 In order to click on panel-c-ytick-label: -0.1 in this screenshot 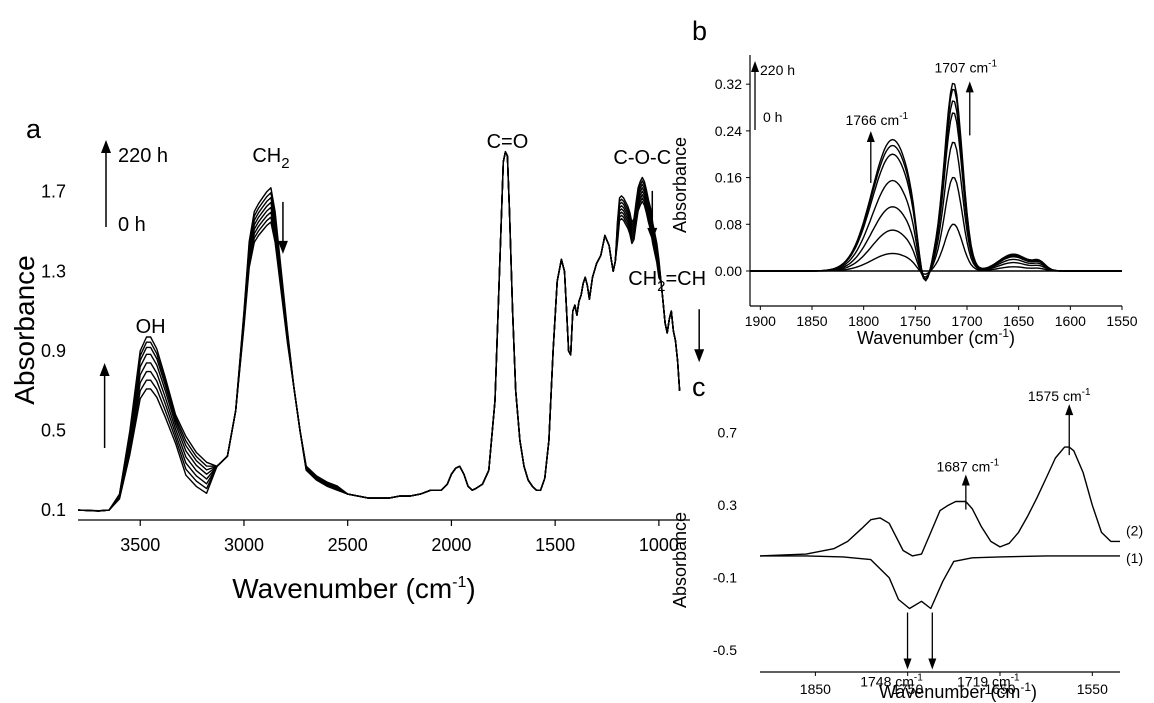, I will do `click(725, 578)`.